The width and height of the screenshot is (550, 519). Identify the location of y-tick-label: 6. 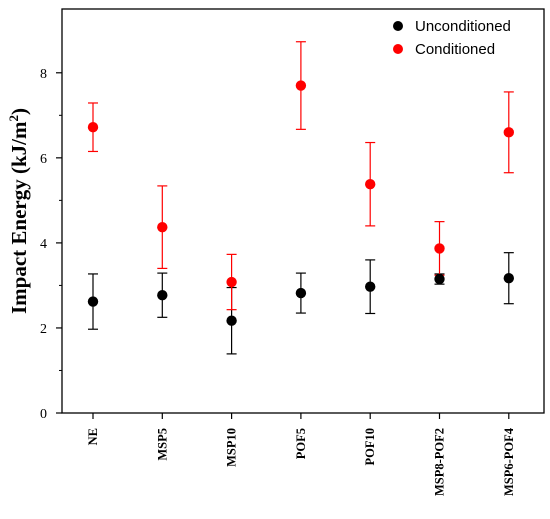
(43, 159).